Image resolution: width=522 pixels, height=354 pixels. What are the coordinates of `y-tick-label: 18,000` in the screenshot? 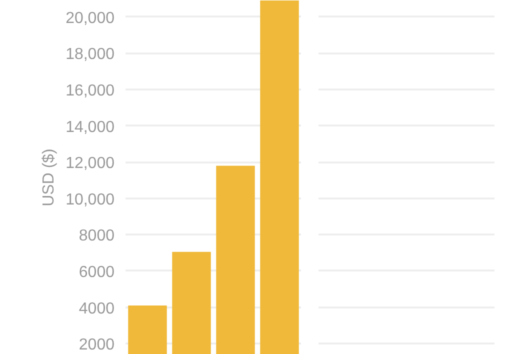 It's located at (90, 55).